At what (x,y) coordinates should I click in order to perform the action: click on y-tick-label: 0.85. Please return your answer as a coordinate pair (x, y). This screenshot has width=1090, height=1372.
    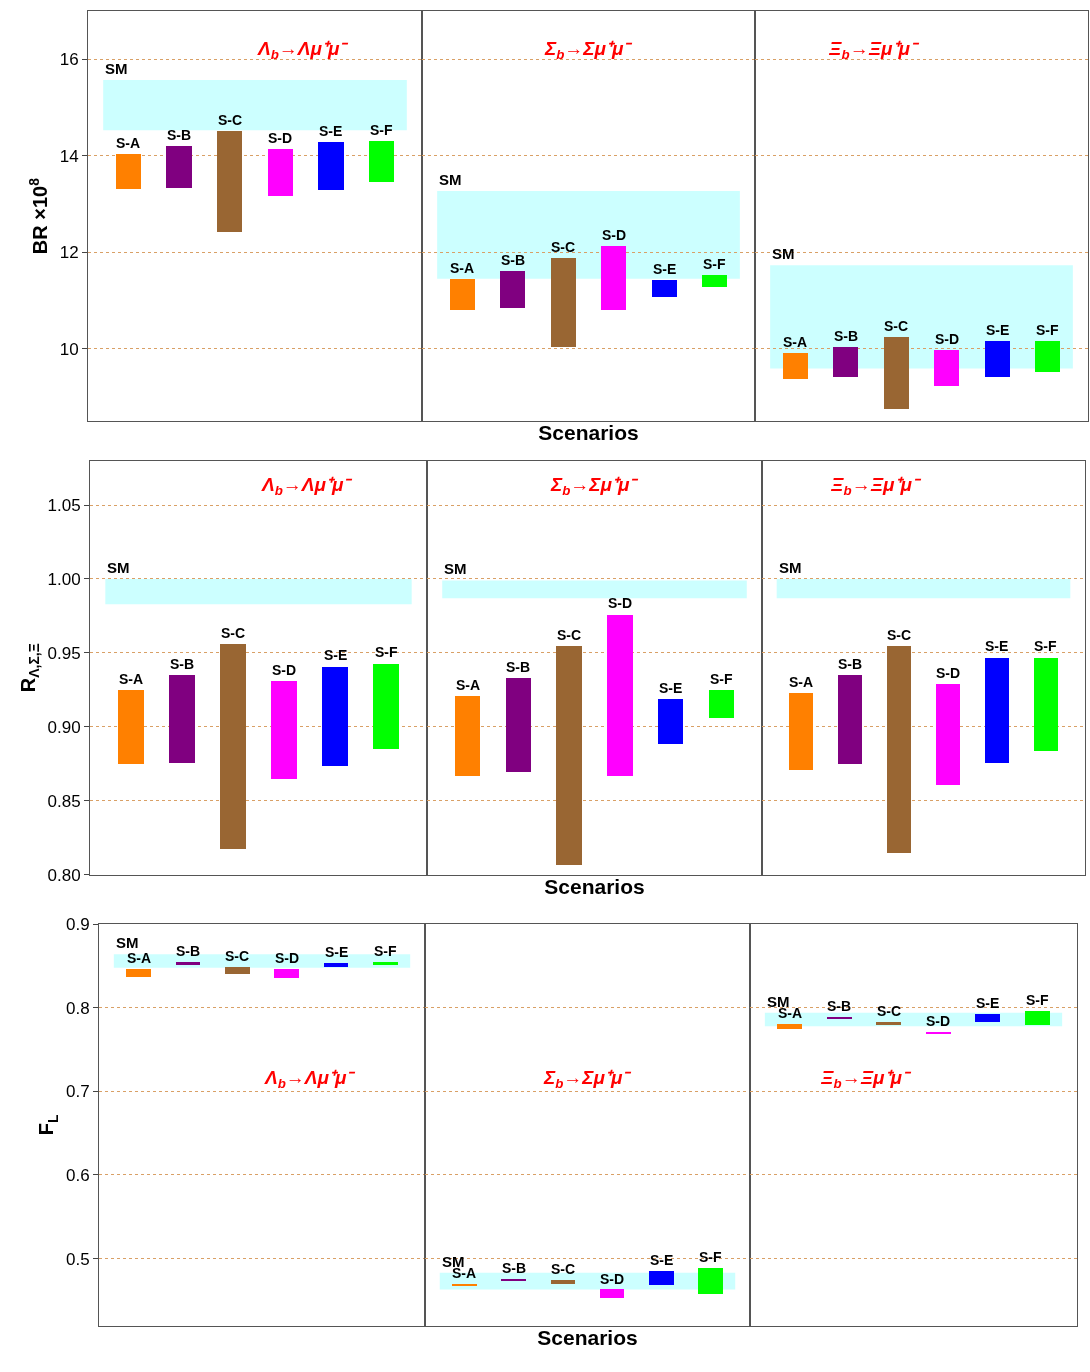
    Looking at the image, I should click on (64, 801).